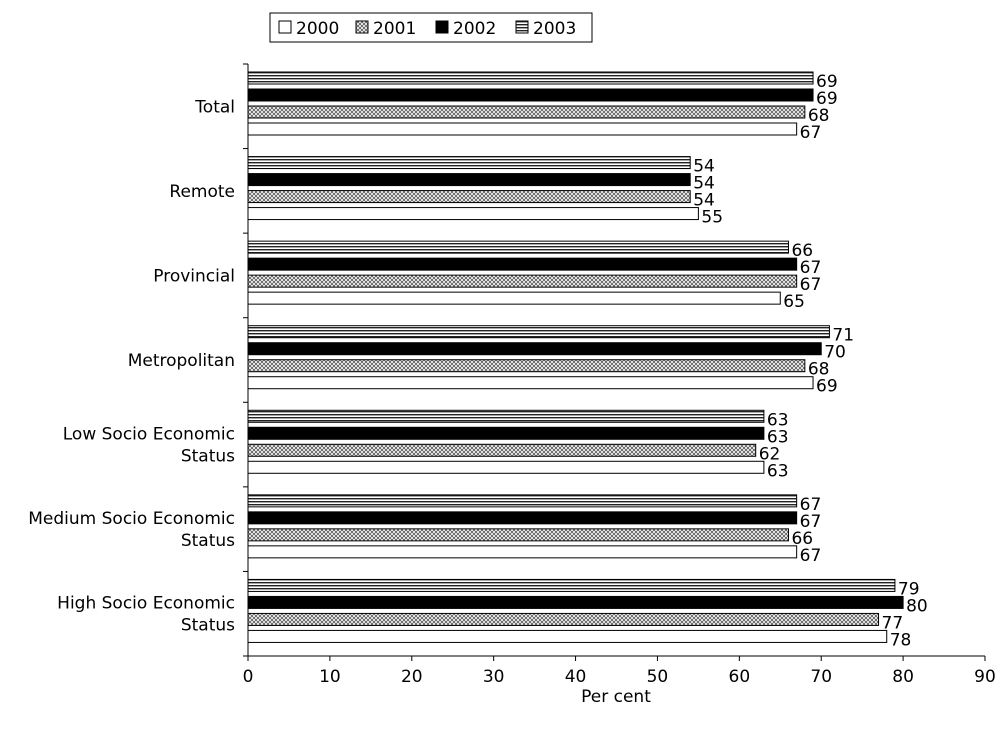  Describe the element at coordinates (811, 505) in the screenshot. I see `data-label-2003: 67` at that location.